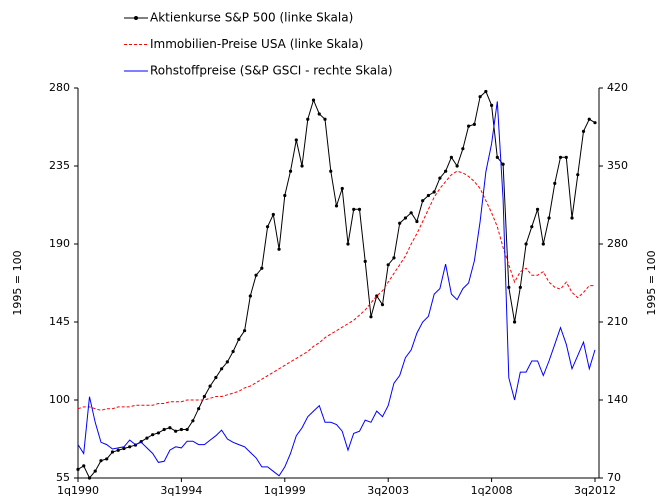  What do you see at coordinates (285, 490) in the screenshot?
I see `x-tick-label: 1q1999` at bounding box center [285, 490].